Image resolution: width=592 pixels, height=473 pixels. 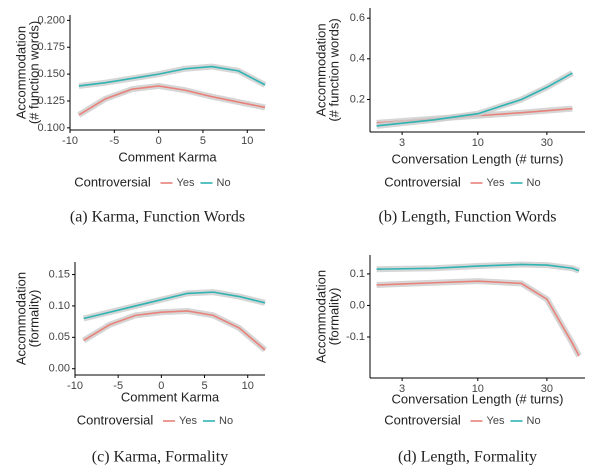 I want to click on y-tick-label: 0.2, so click(x=357, y=99).